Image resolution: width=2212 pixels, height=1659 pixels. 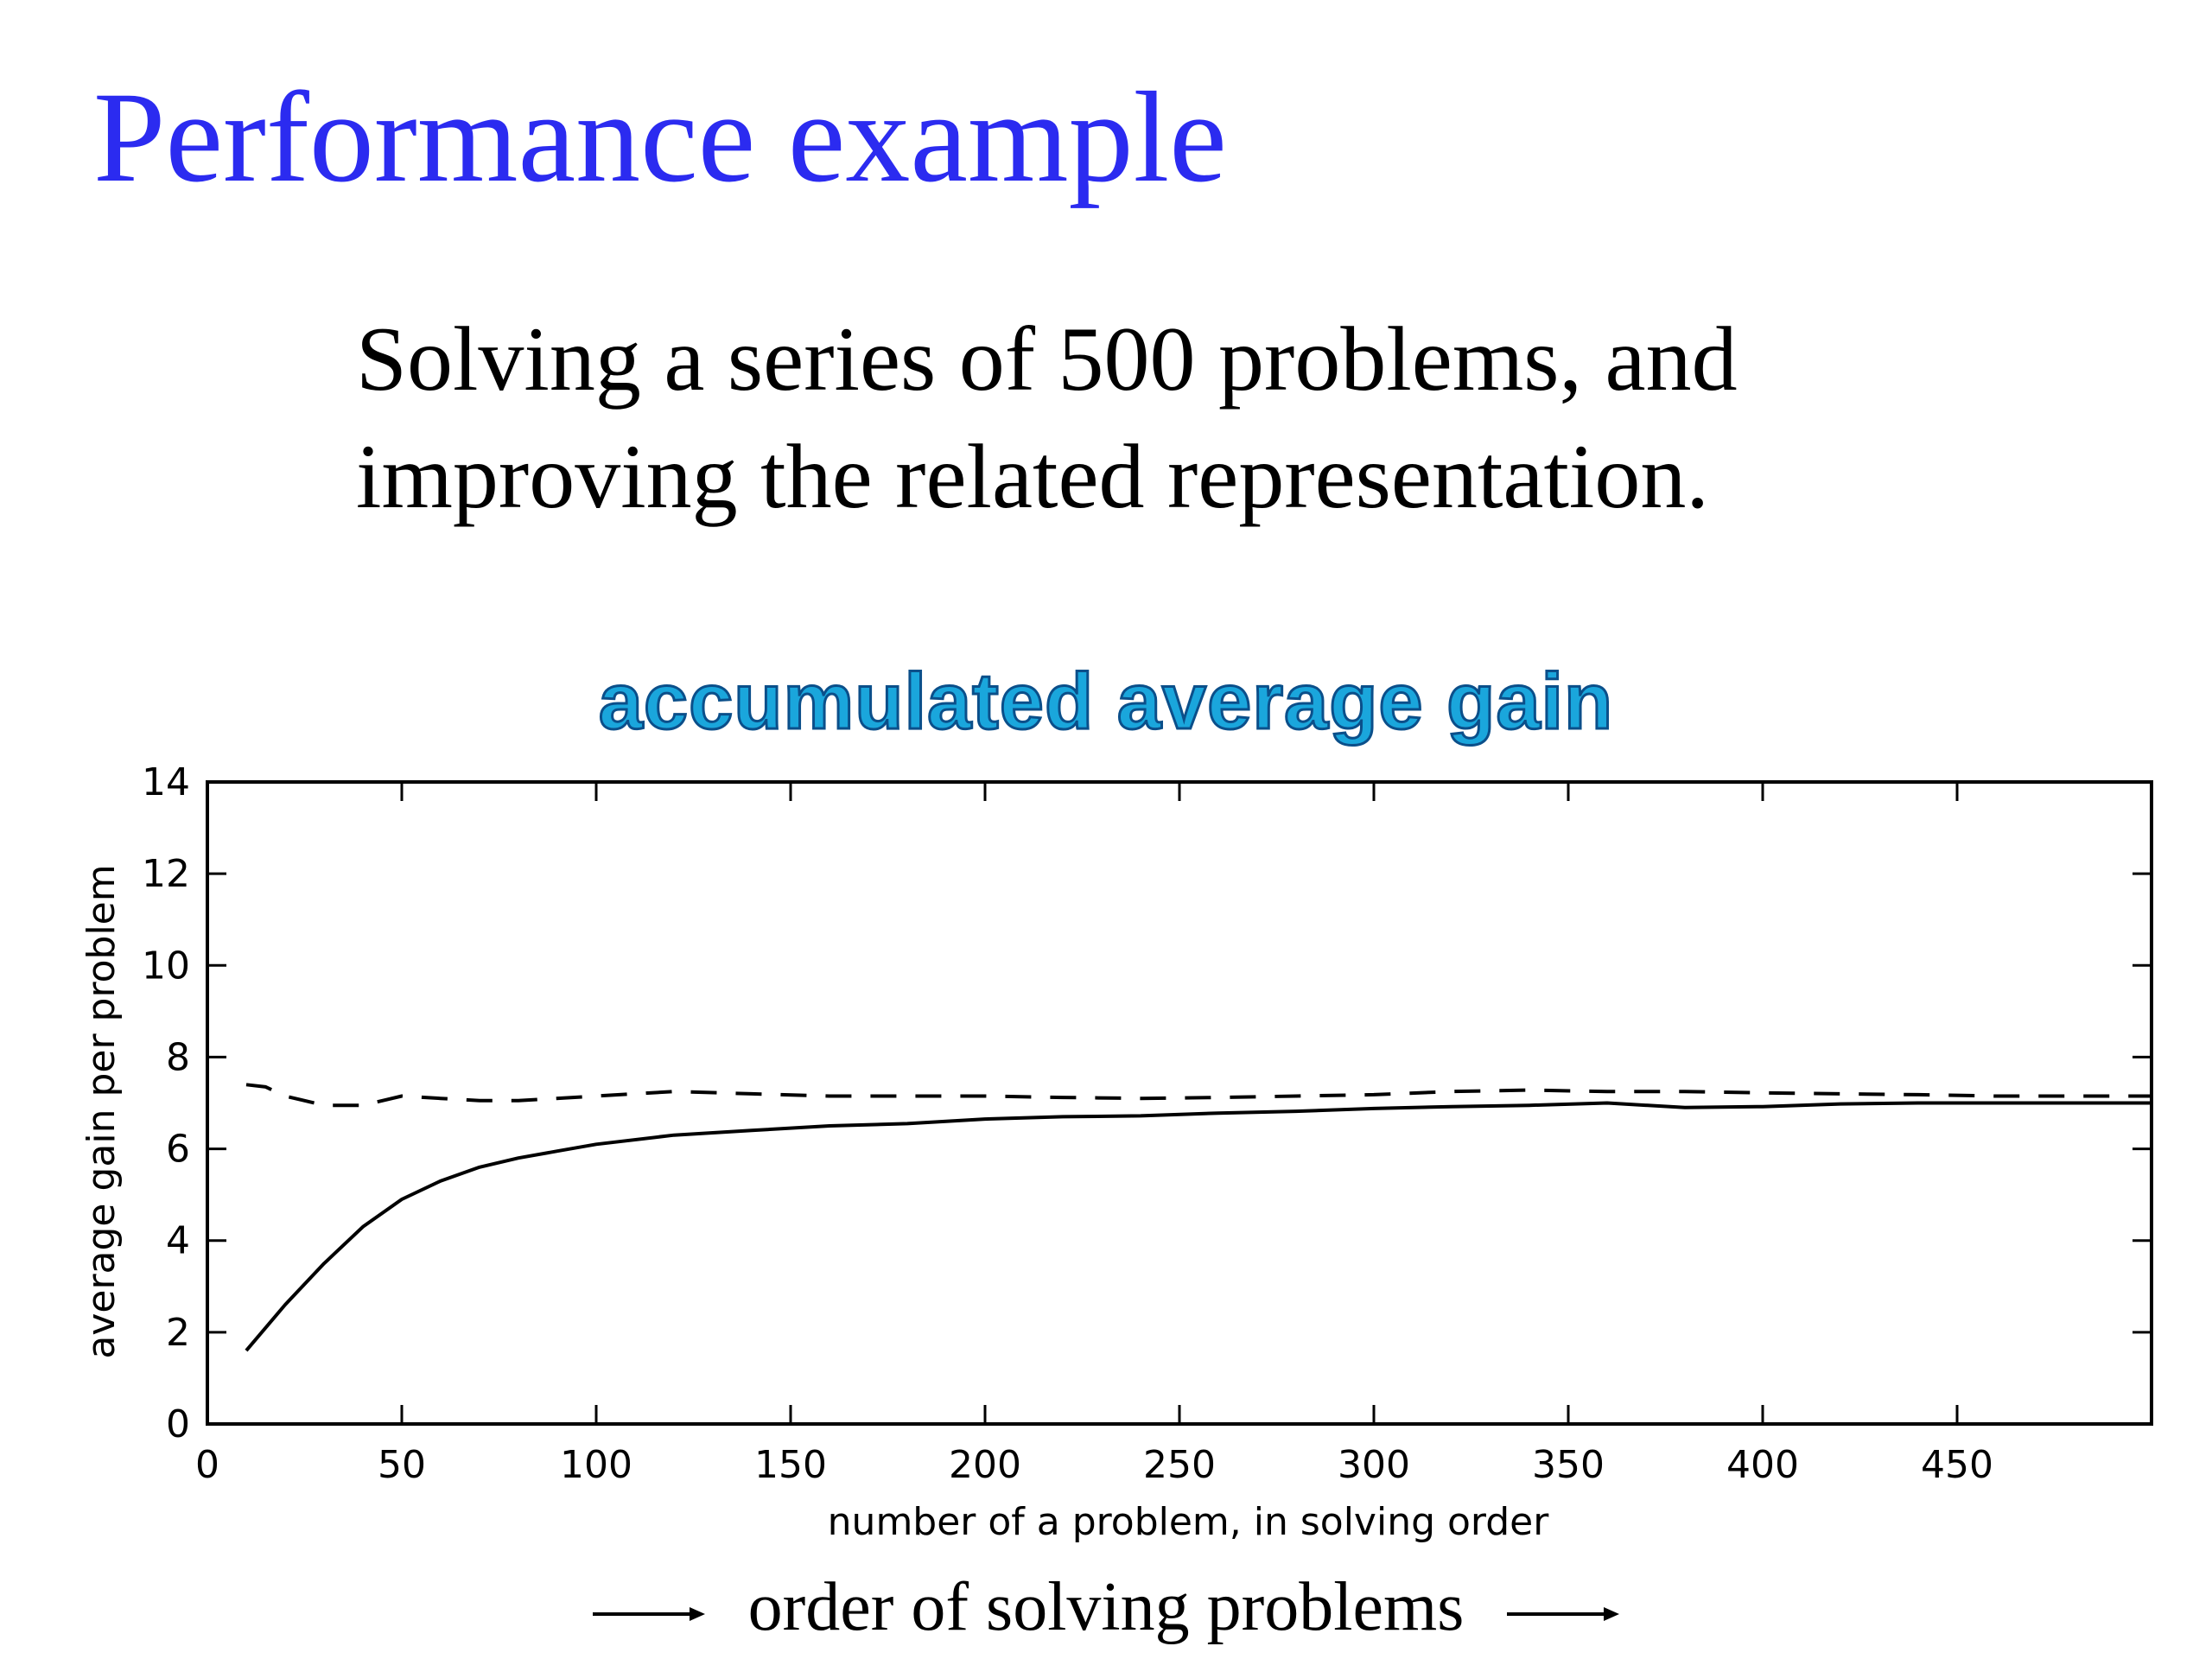 What do you see at coordinates (166, 782) in the screenshot?
I see `y-tick-label: 14` at bounding box center [166, 782].